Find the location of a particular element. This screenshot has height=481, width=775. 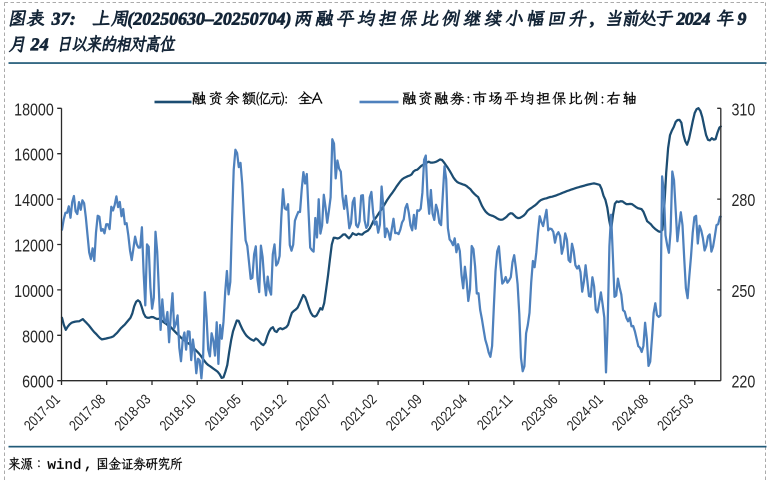

svg-text: 10000 is located at coordinates (34, 292).